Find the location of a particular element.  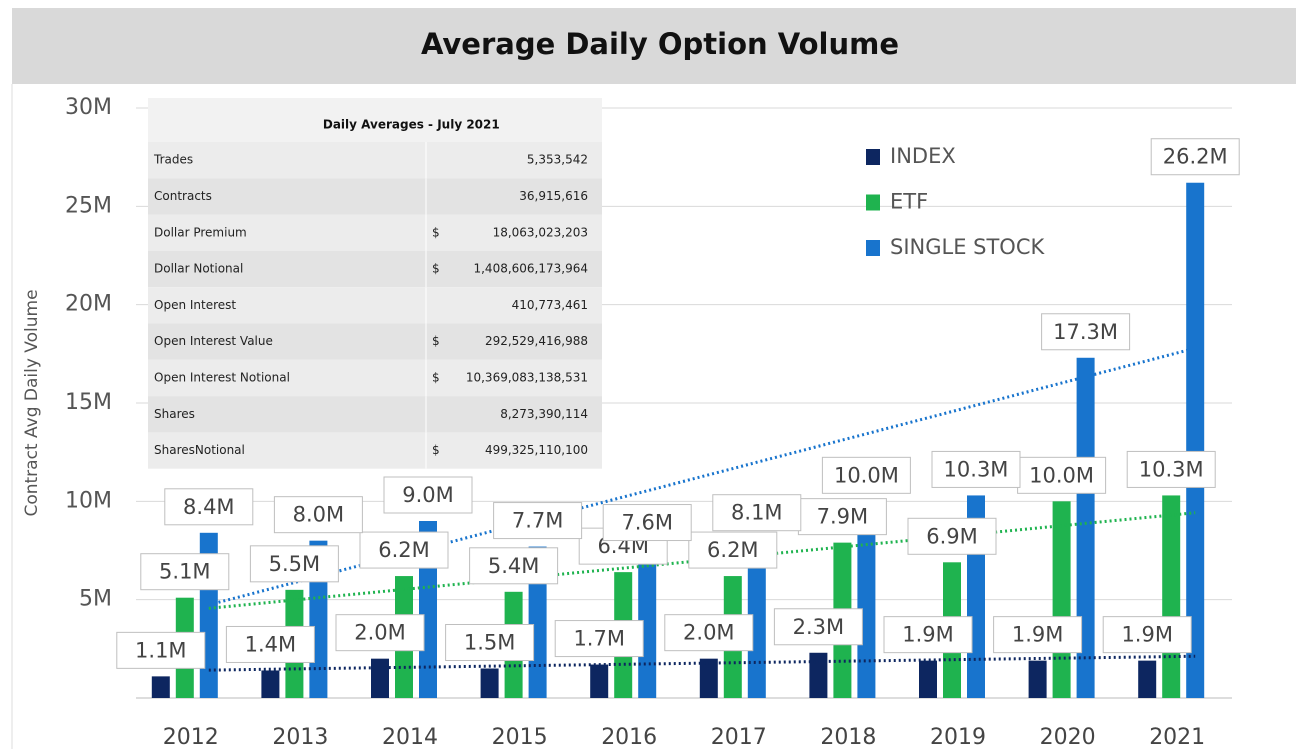

data-label: 5.1M is located at coordinates (185, 572).